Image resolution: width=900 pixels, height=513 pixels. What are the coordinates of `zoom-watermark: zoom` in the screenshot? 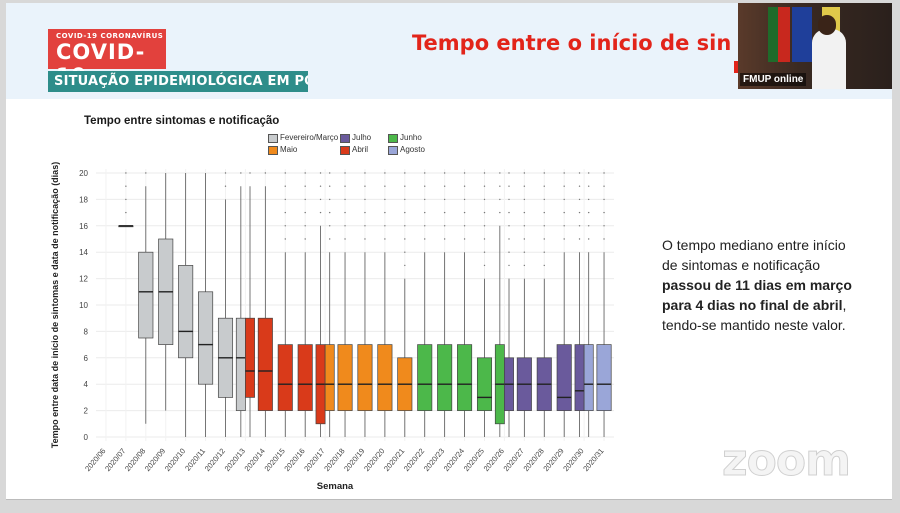 It's located at (787, 461).